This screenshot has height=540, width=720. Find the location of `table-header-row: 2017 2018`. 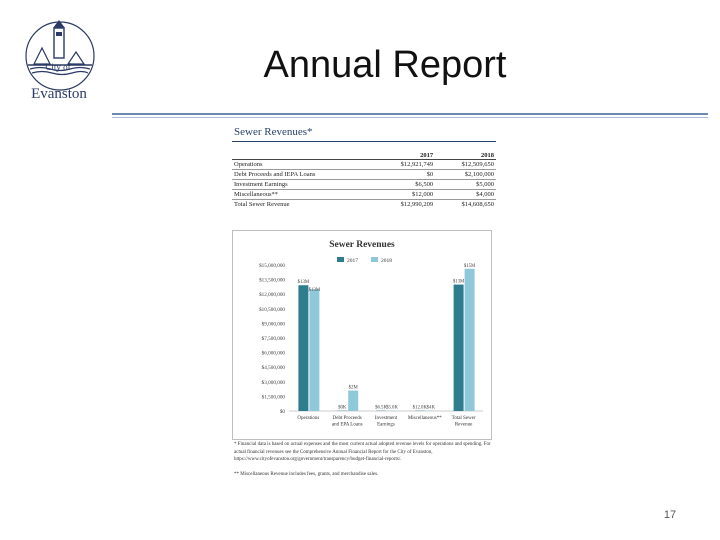

table-header-row: 2017 2018 is located at coordinates (364, 156).